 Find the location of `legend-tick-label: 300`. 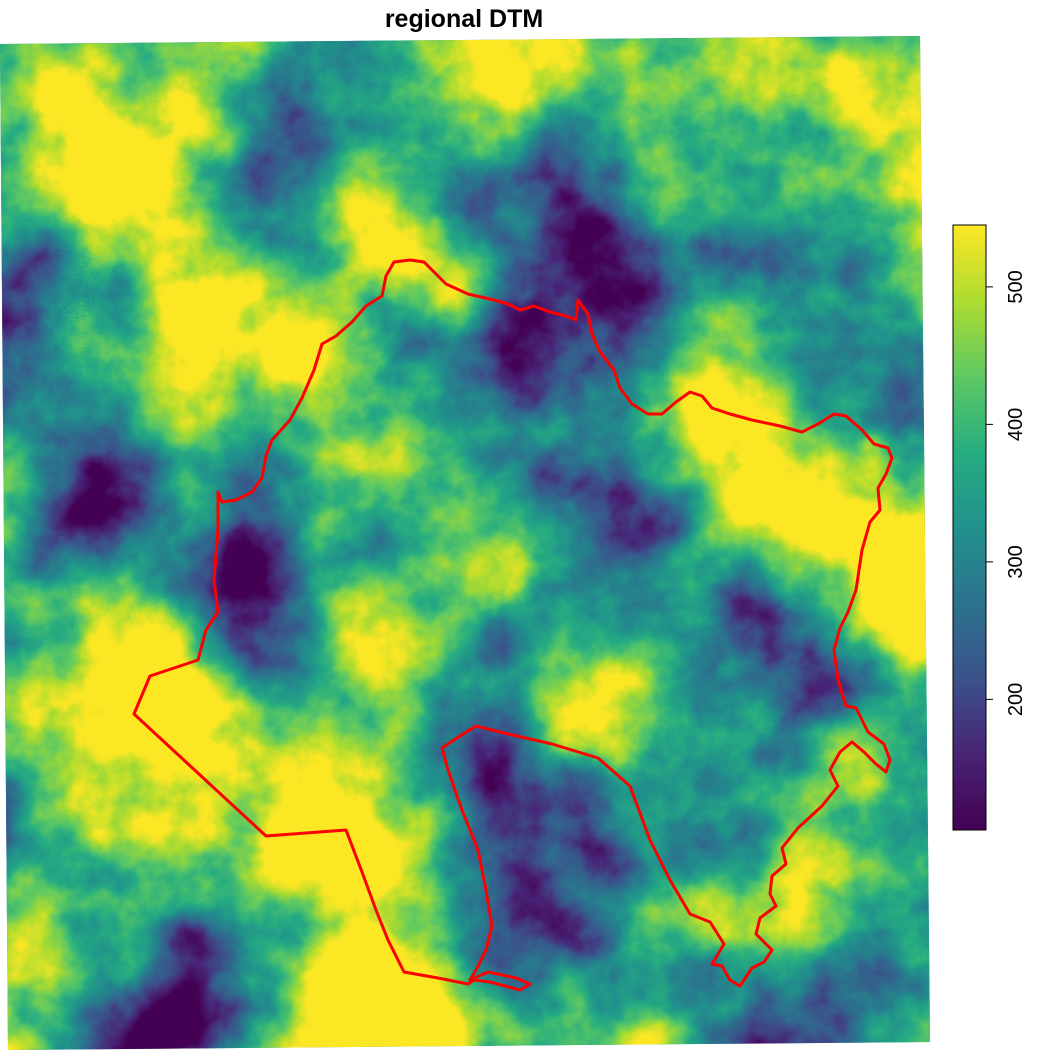

legend-tick-label: 300 is located at coordinates (1016, 561).